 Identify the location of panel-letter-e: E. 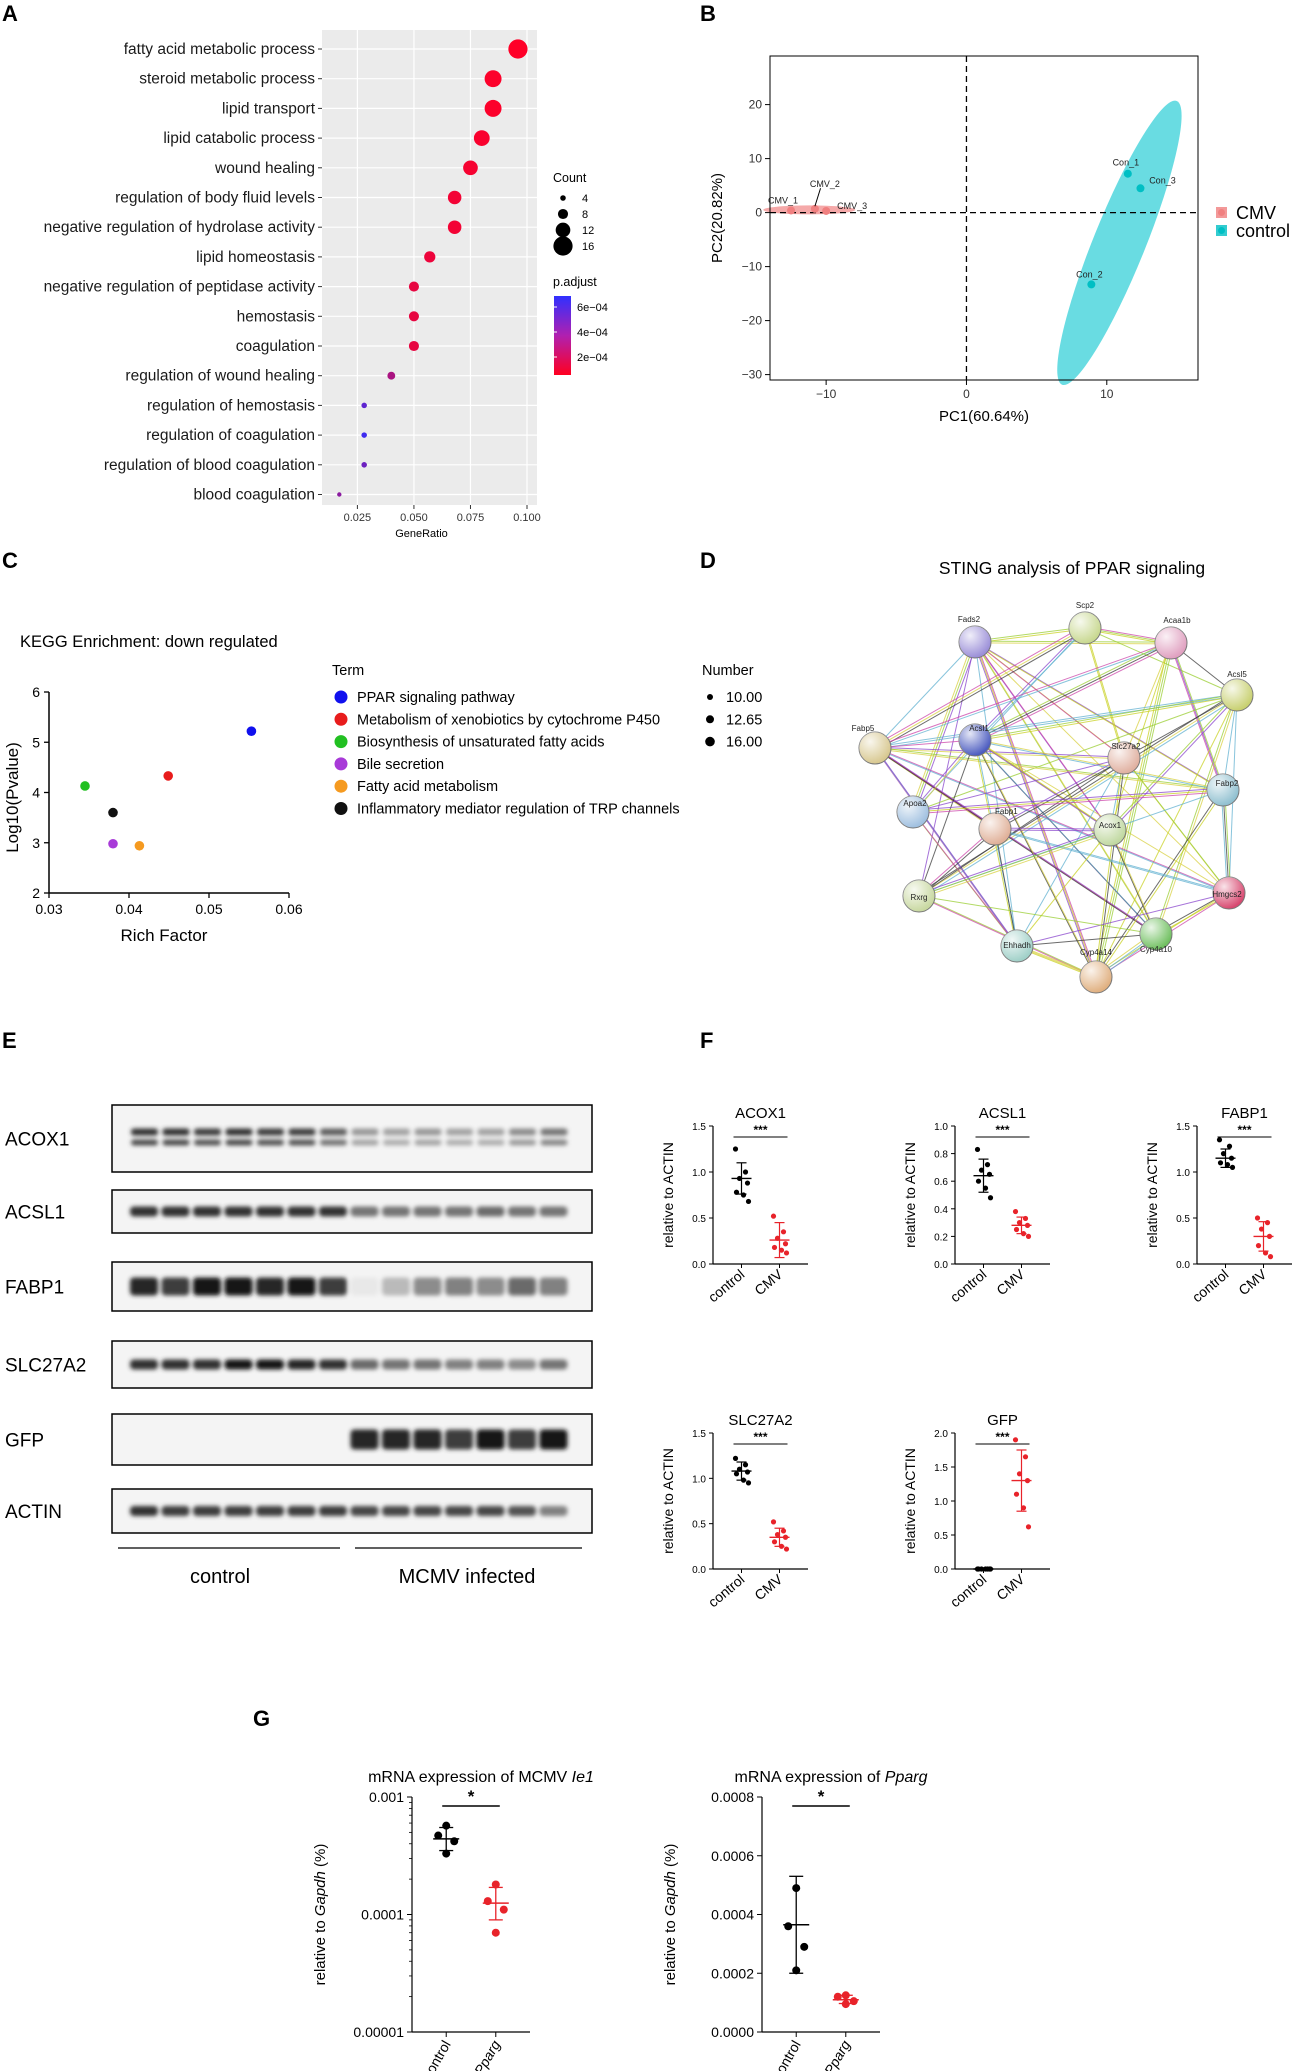
(9, 1040).